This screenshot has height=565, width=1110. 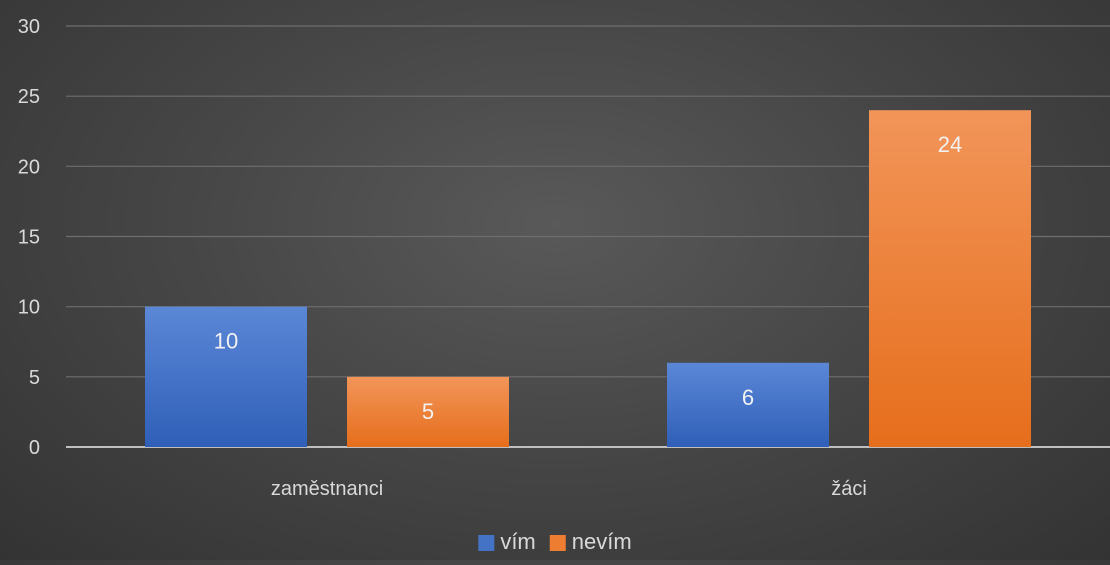 What do you see at coordinates (950, 144) in the screenshot?
I see `data-label: 24` at bounding box center [950, 144].